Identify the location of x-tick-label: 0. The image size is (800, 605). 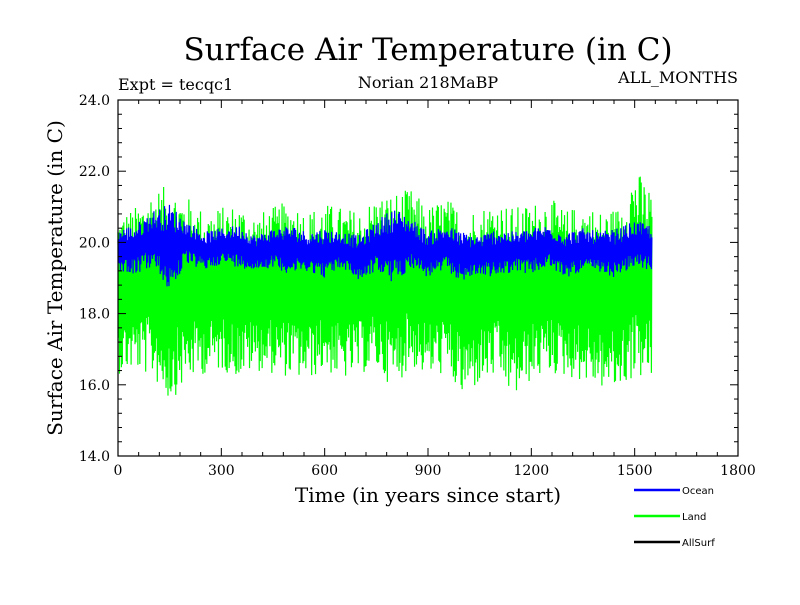
(118, 471).